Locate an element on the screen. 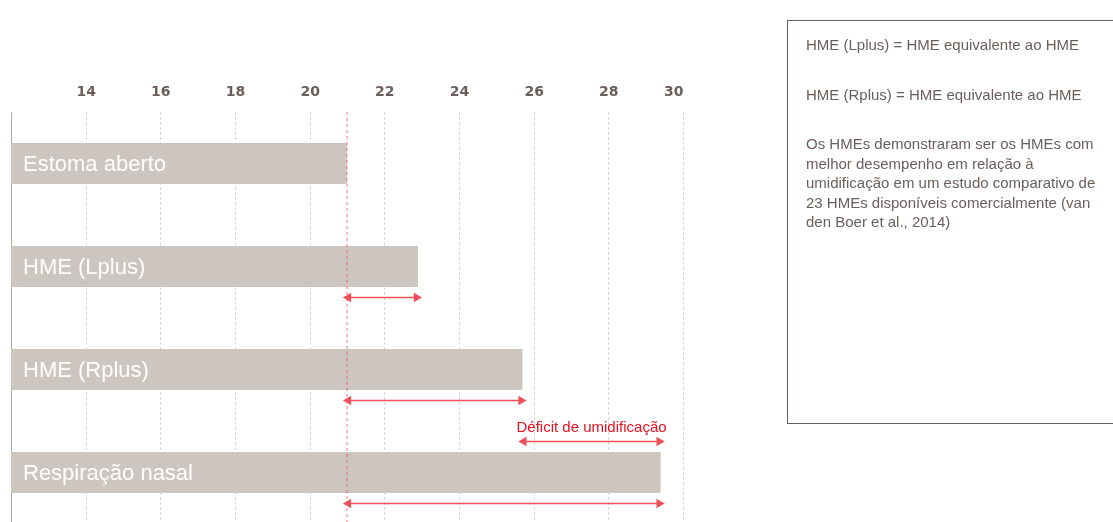 The image size is (1113, 522). annotation: Déficit de umidificação is located at coordinates (591, 426).